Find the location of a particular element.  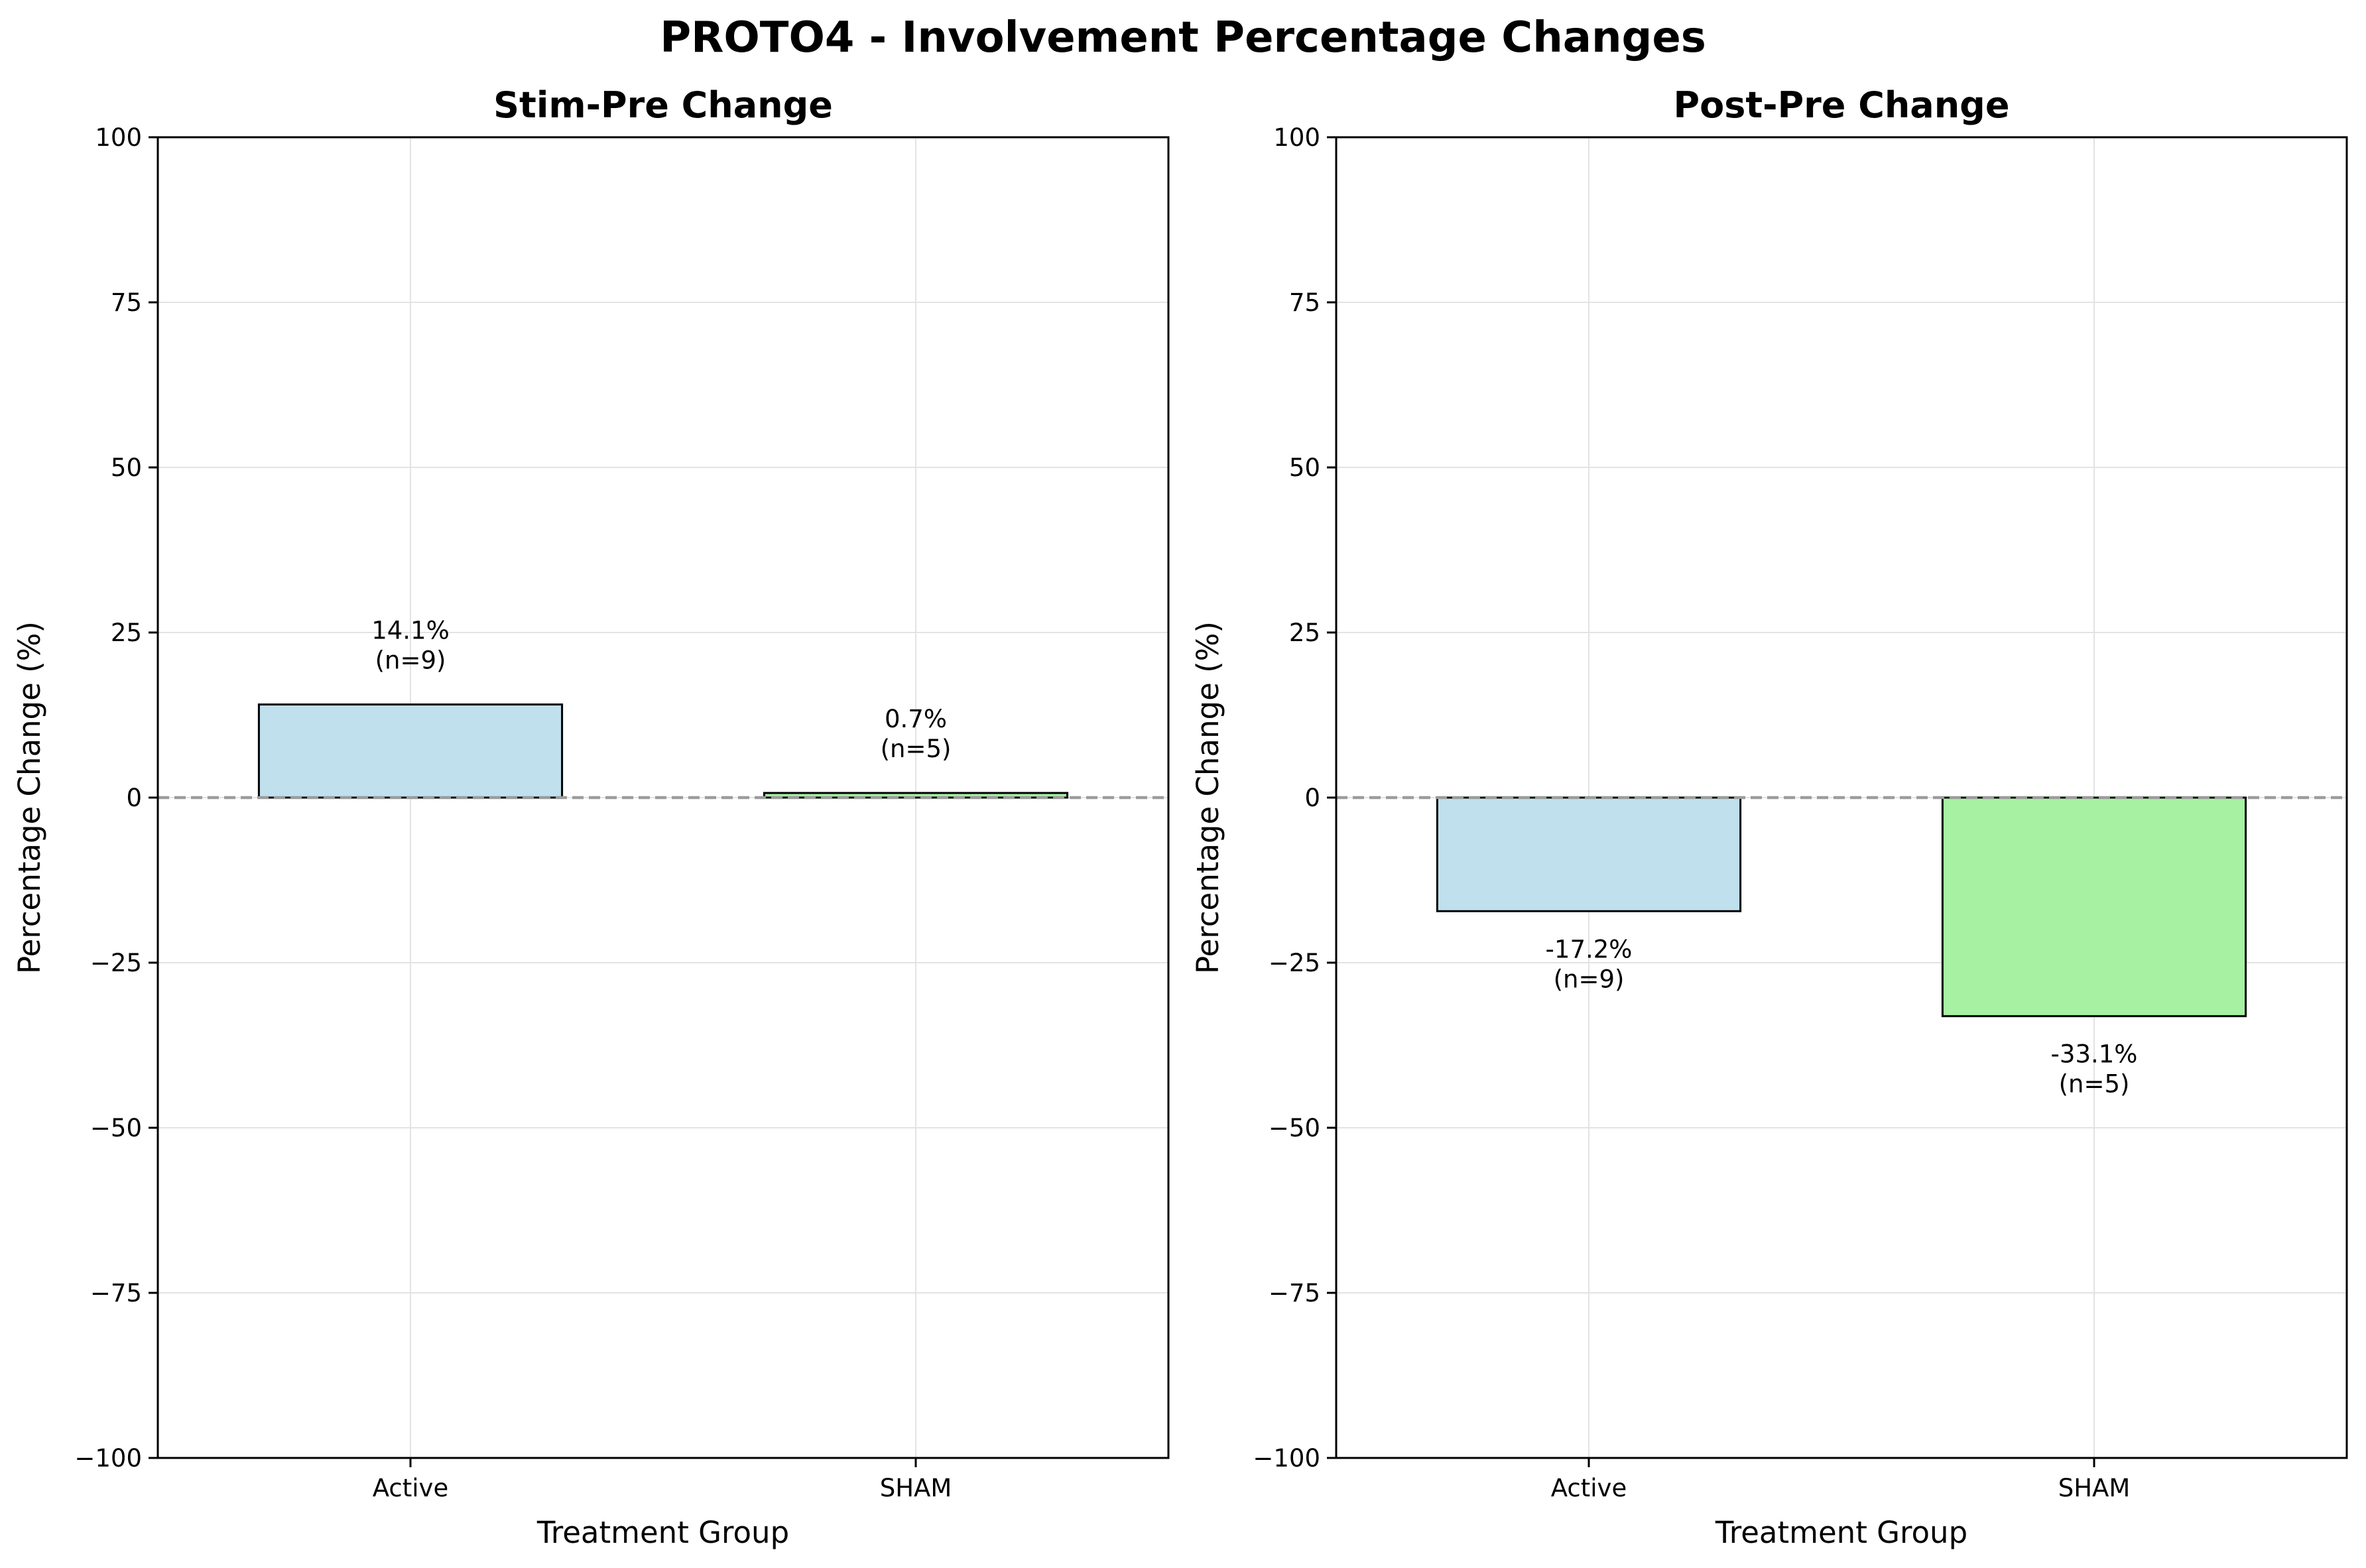

figure-title: PROTO4 - Involvement Percentage Changes is located at coordinates (1183, 37).